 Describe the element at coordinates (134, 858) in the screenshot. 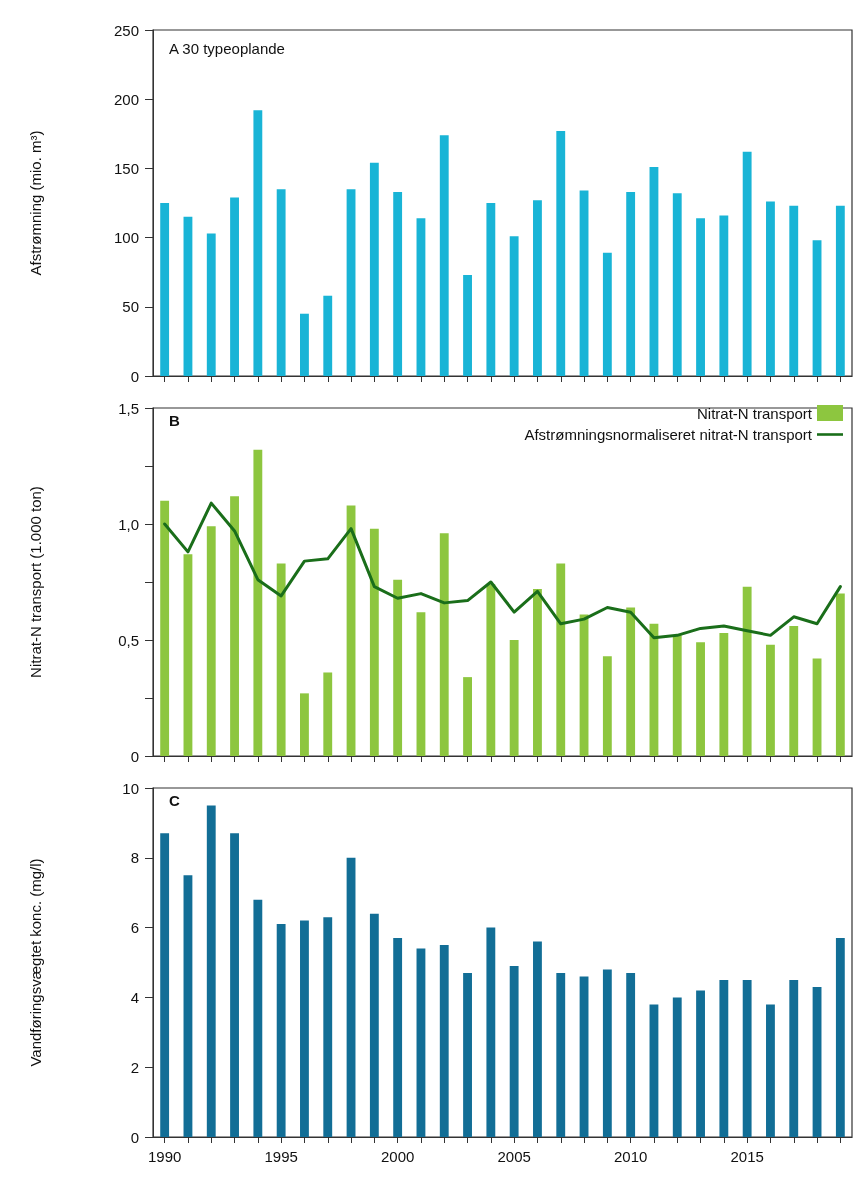

I see `y-tick-label: 8` at that location.